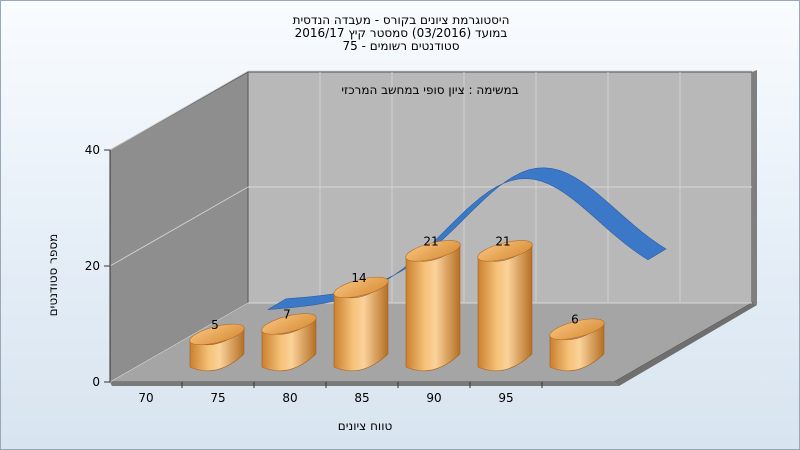 This screenshot has width=800, height=450. What do you see at coordinates (361, 398) in the screenshot?
I see `x-tick-label: 85` at bounding box center [361, 398].